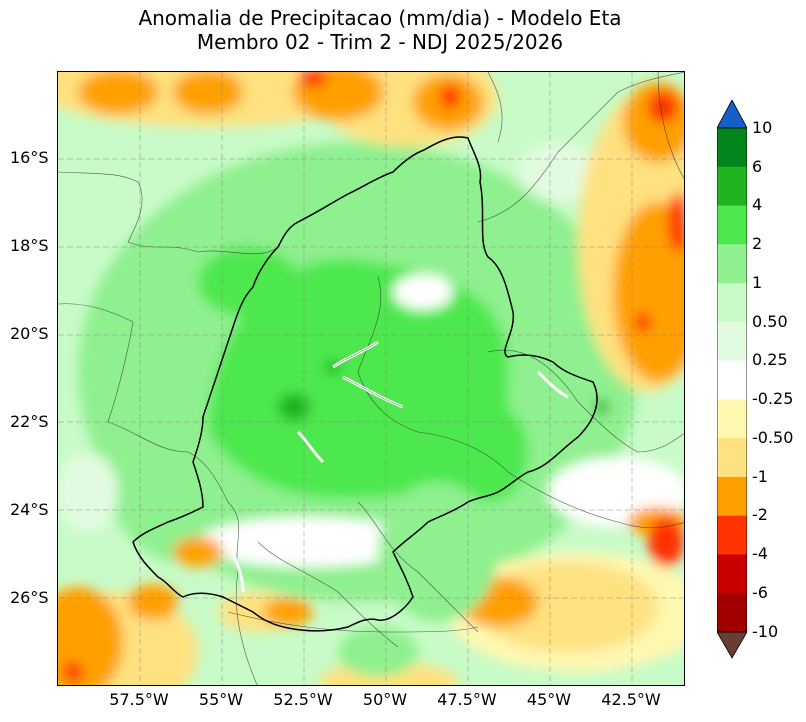 This screenshot has height=722, width=806. Describe the element at coordinates (303, 699) in the screenshot. I see `lon-label-52-5w: 52.5°W` at that location.